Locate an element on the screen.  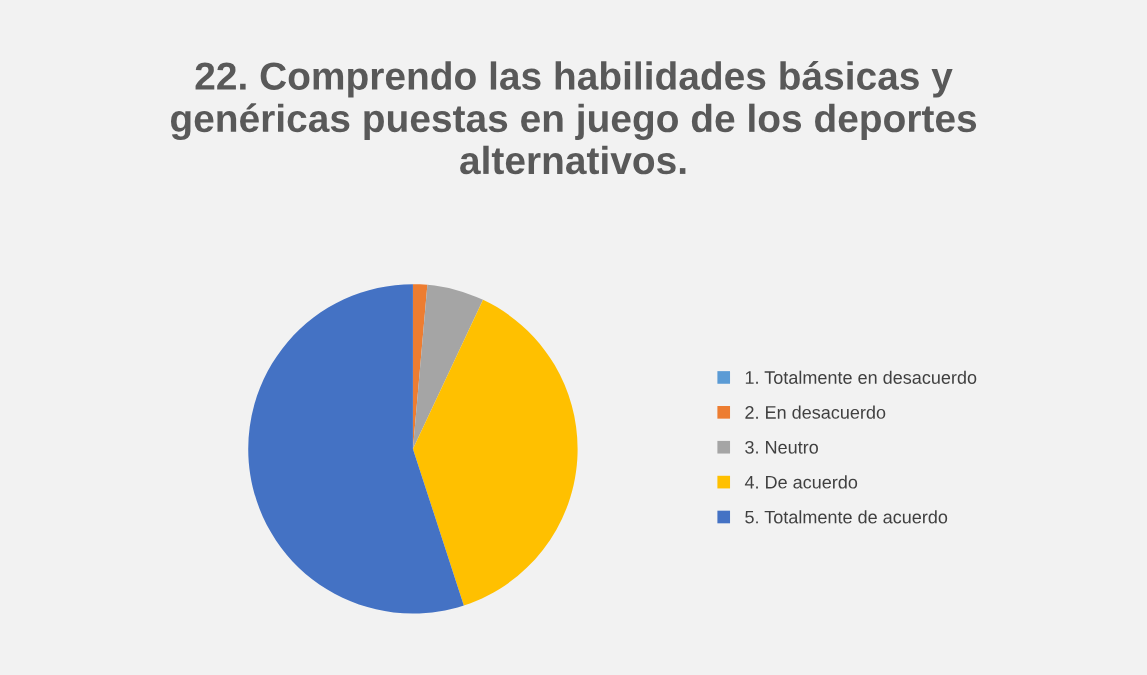
legend-label: 1. Totalmente en desacuerdo is located at coordinates (861, 377).